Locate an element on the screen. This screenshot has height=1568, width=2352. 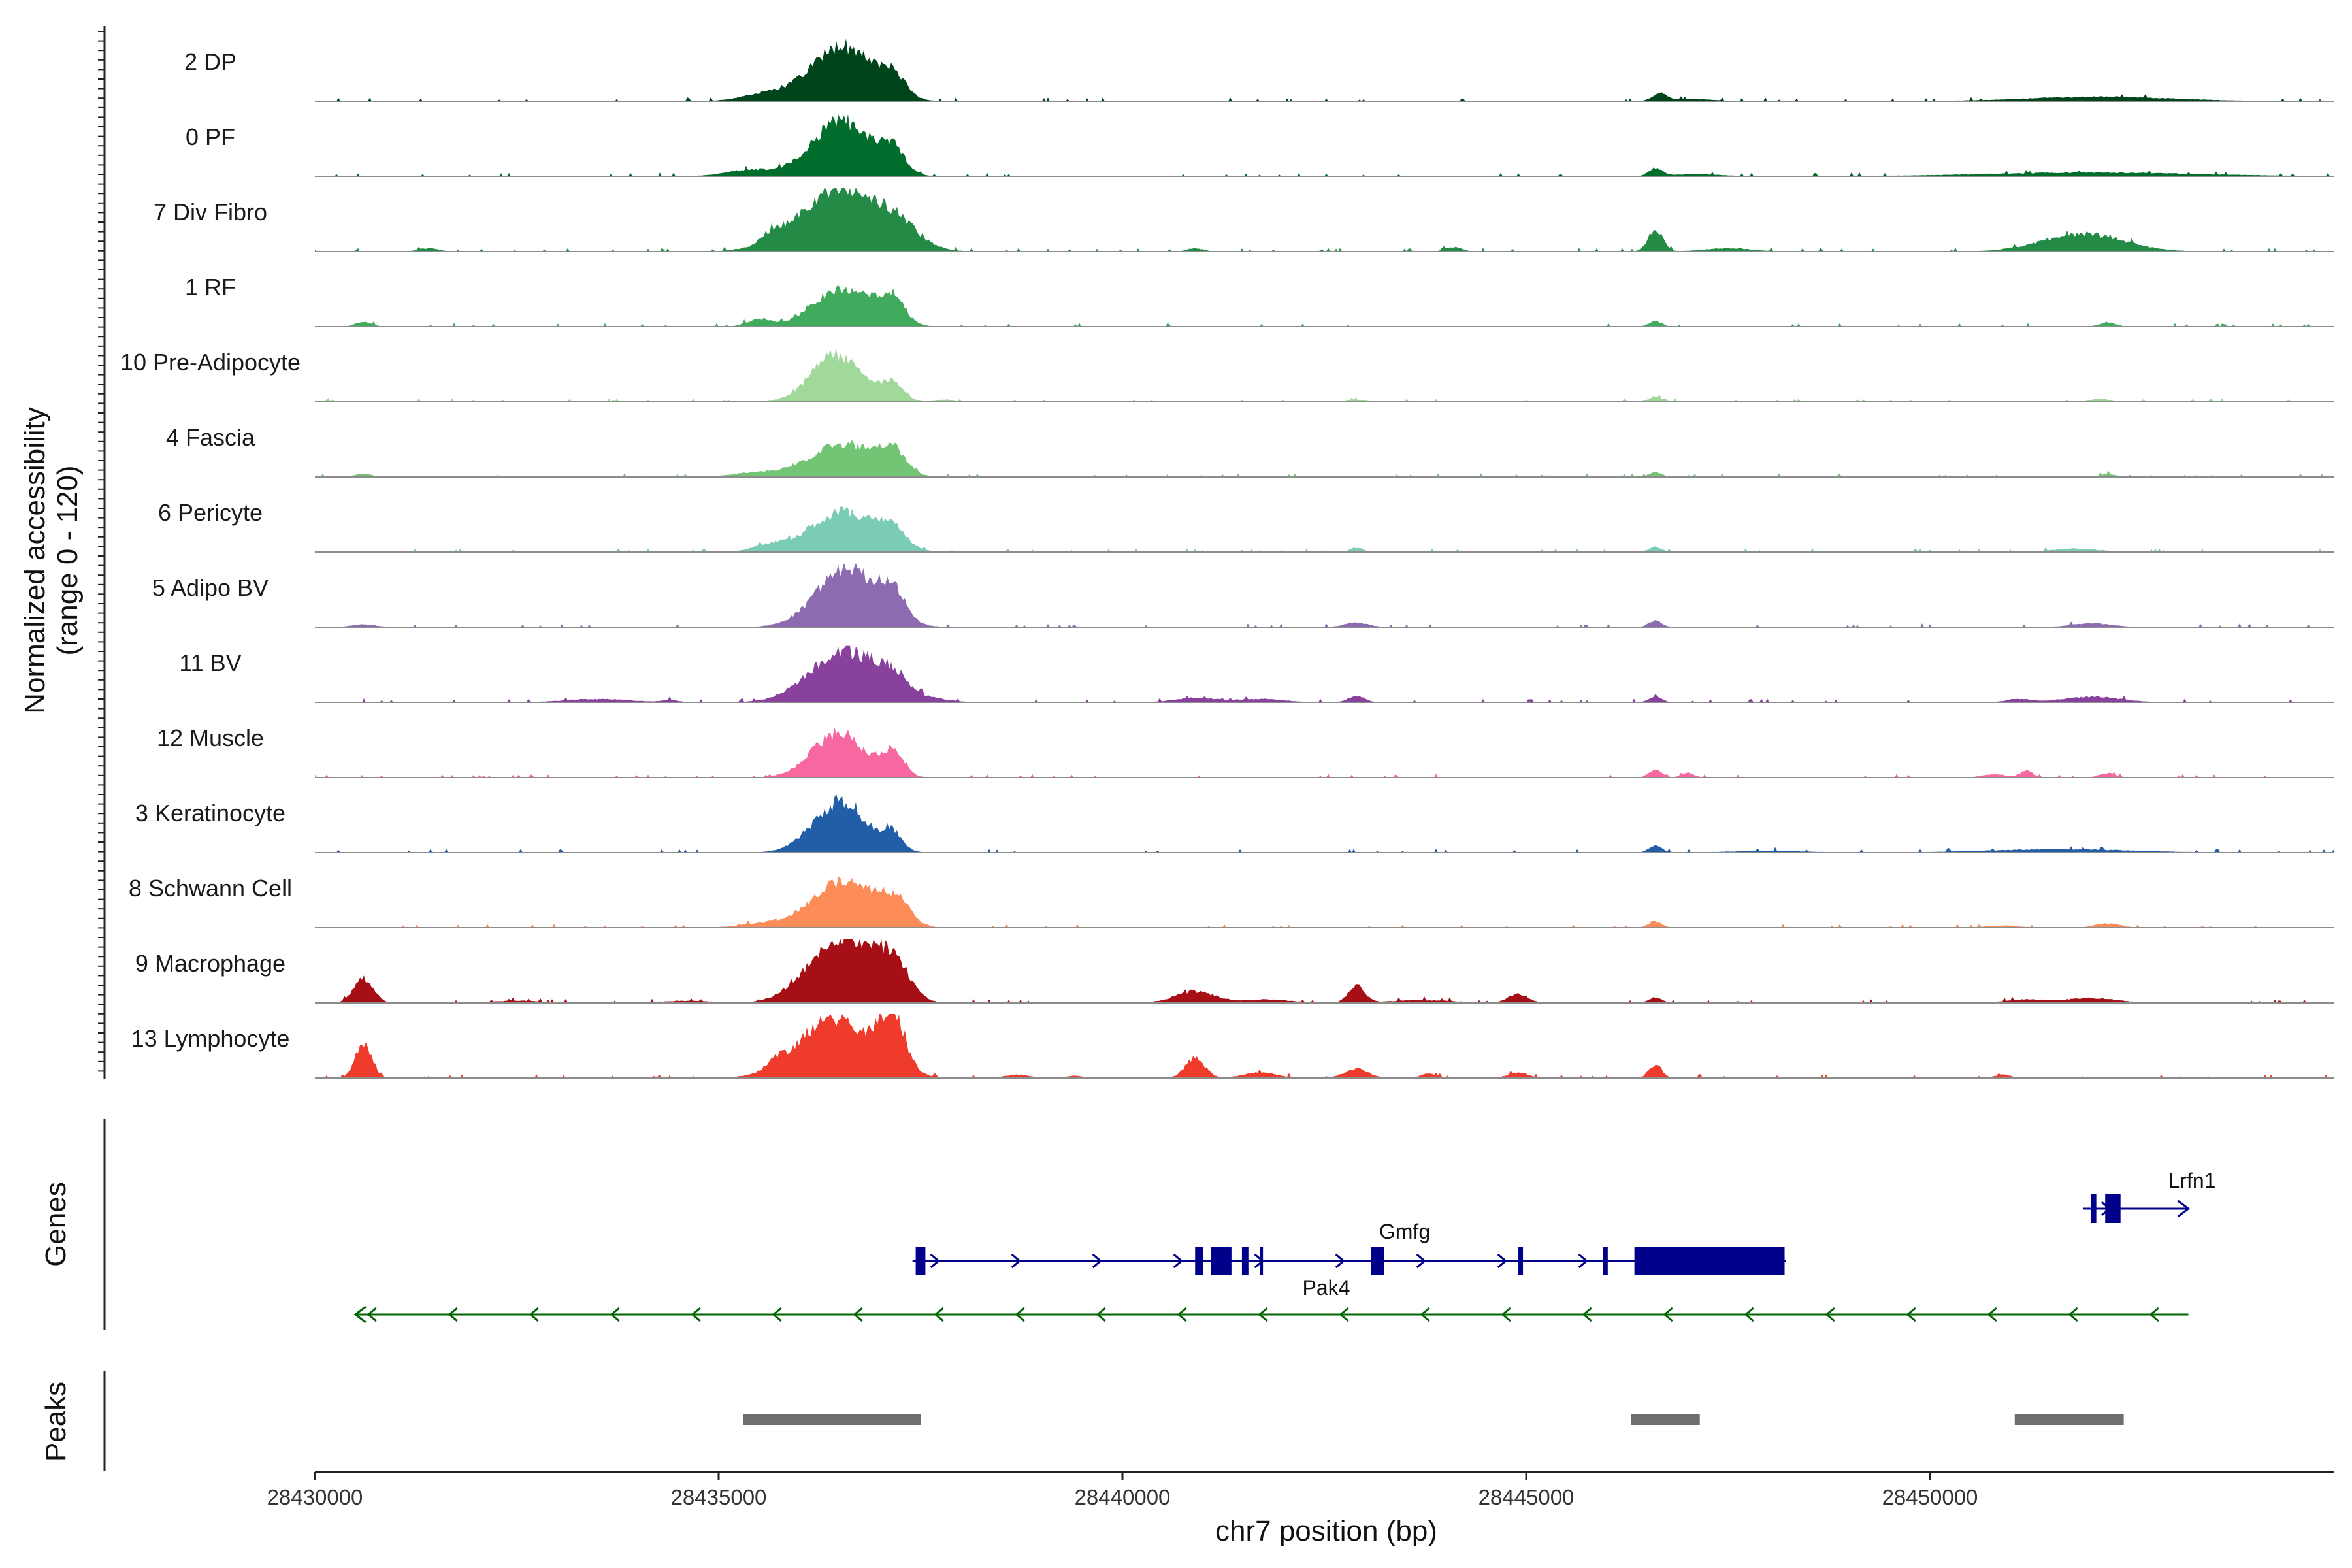
track-2: 0 PF is located at coordinates (1260, 145).